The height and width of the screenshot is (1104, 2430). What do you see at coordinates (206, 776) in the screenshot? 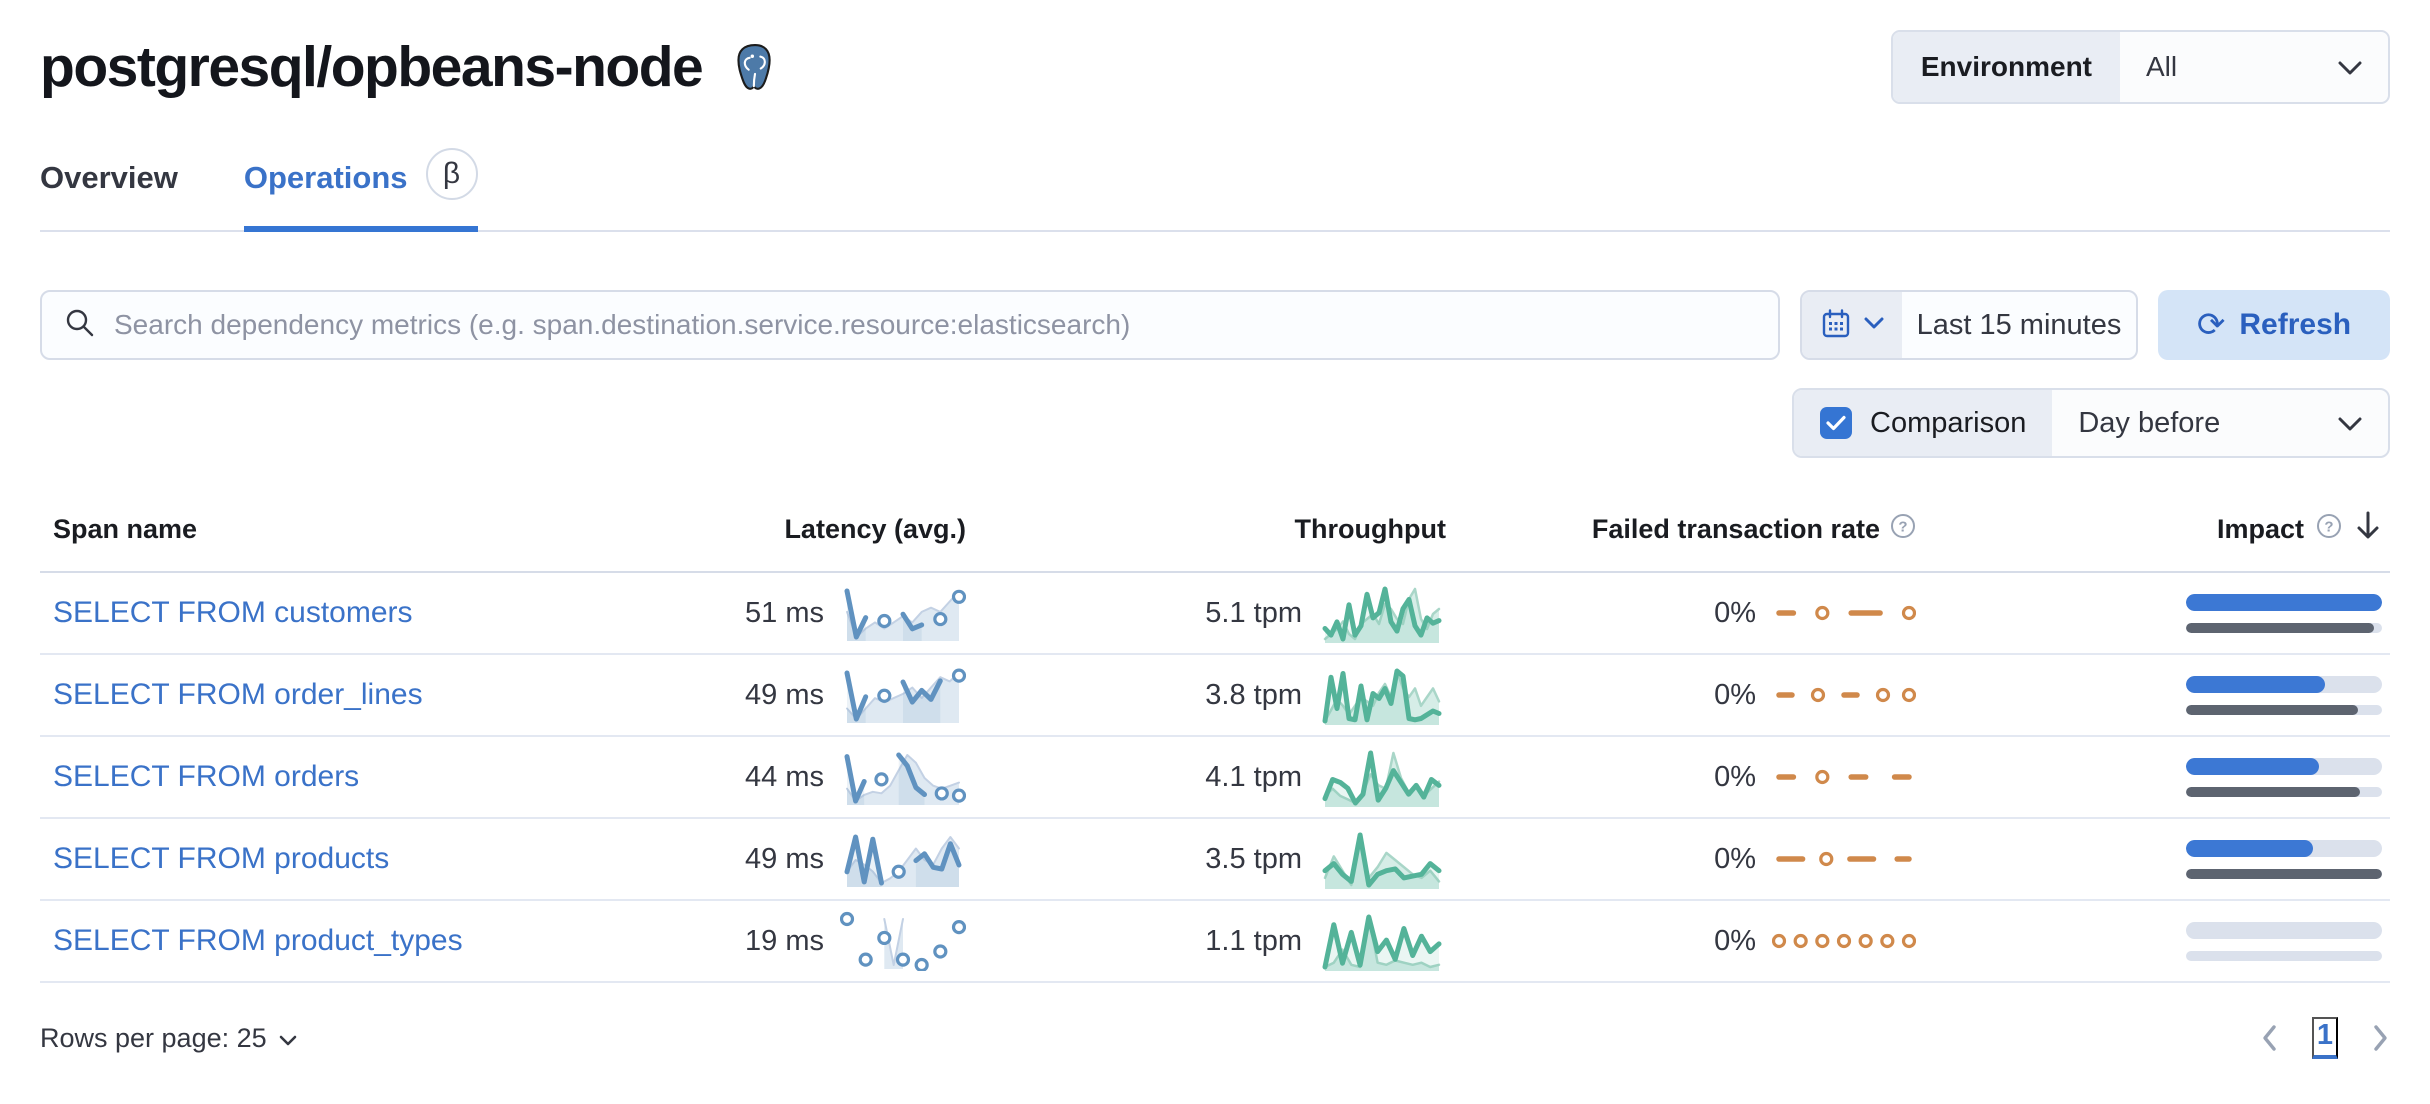
I see `span-name-link: SELECT FROM orders` at bounding box center [206, 776].